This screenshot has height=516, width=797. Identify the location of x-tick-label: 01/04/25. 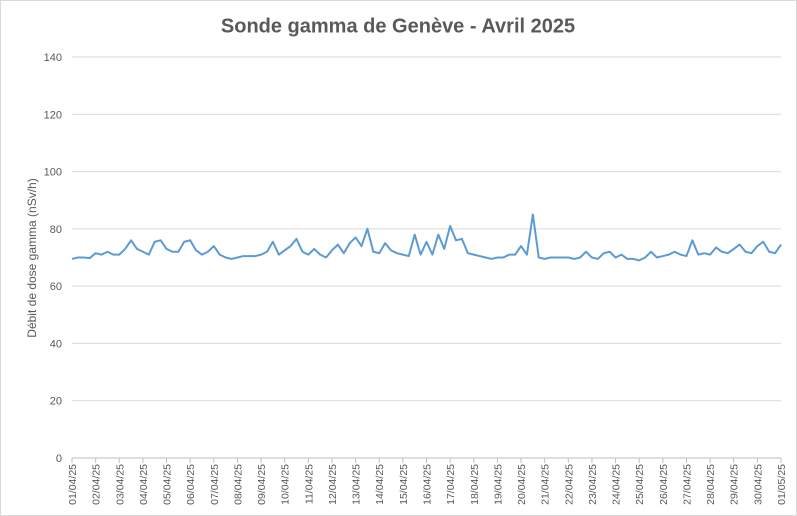
(73, 484).